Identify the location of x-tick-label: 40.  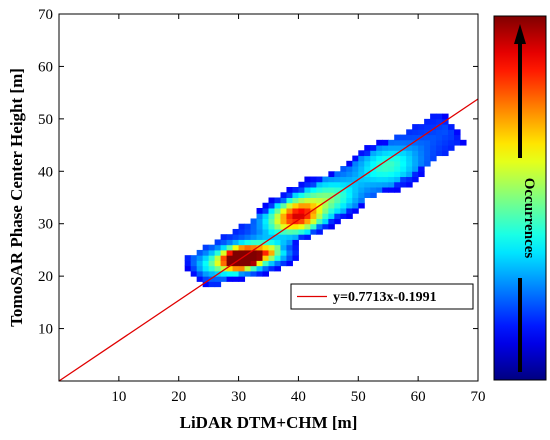
(298, 397).